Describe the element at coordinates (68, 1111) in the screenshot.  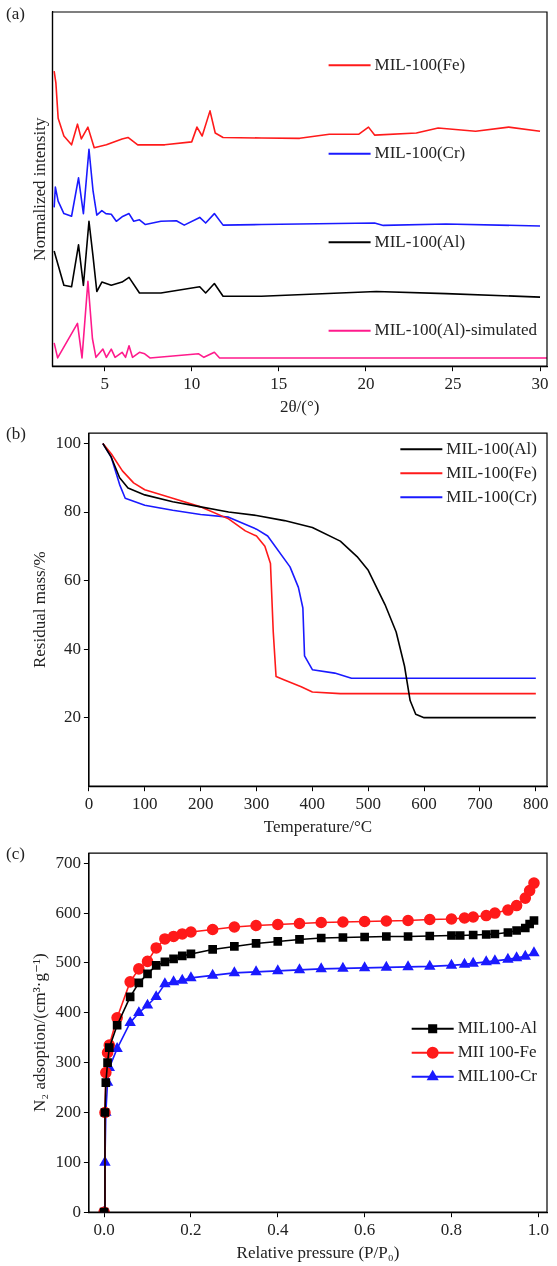
I see `y-tick-label: 200` at that location.